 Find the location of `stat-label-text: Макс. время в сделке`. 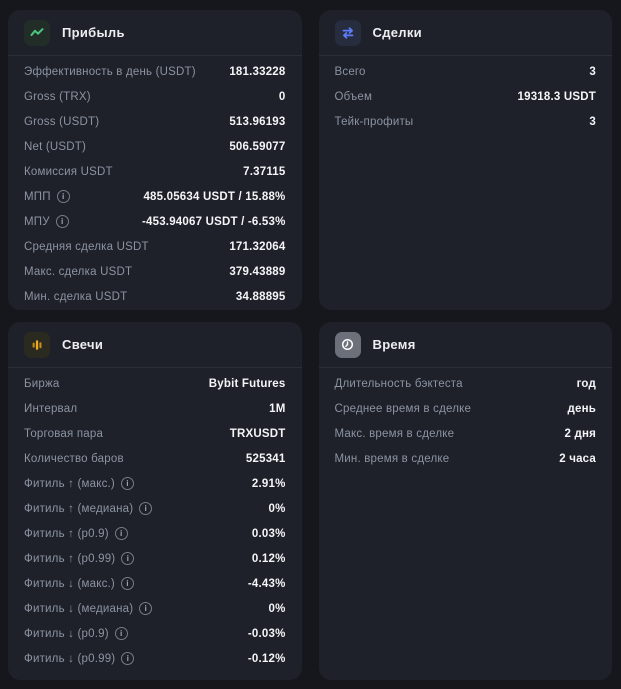

stat-label-text: Макс. время в сделке is located at coordinates (394, 433).